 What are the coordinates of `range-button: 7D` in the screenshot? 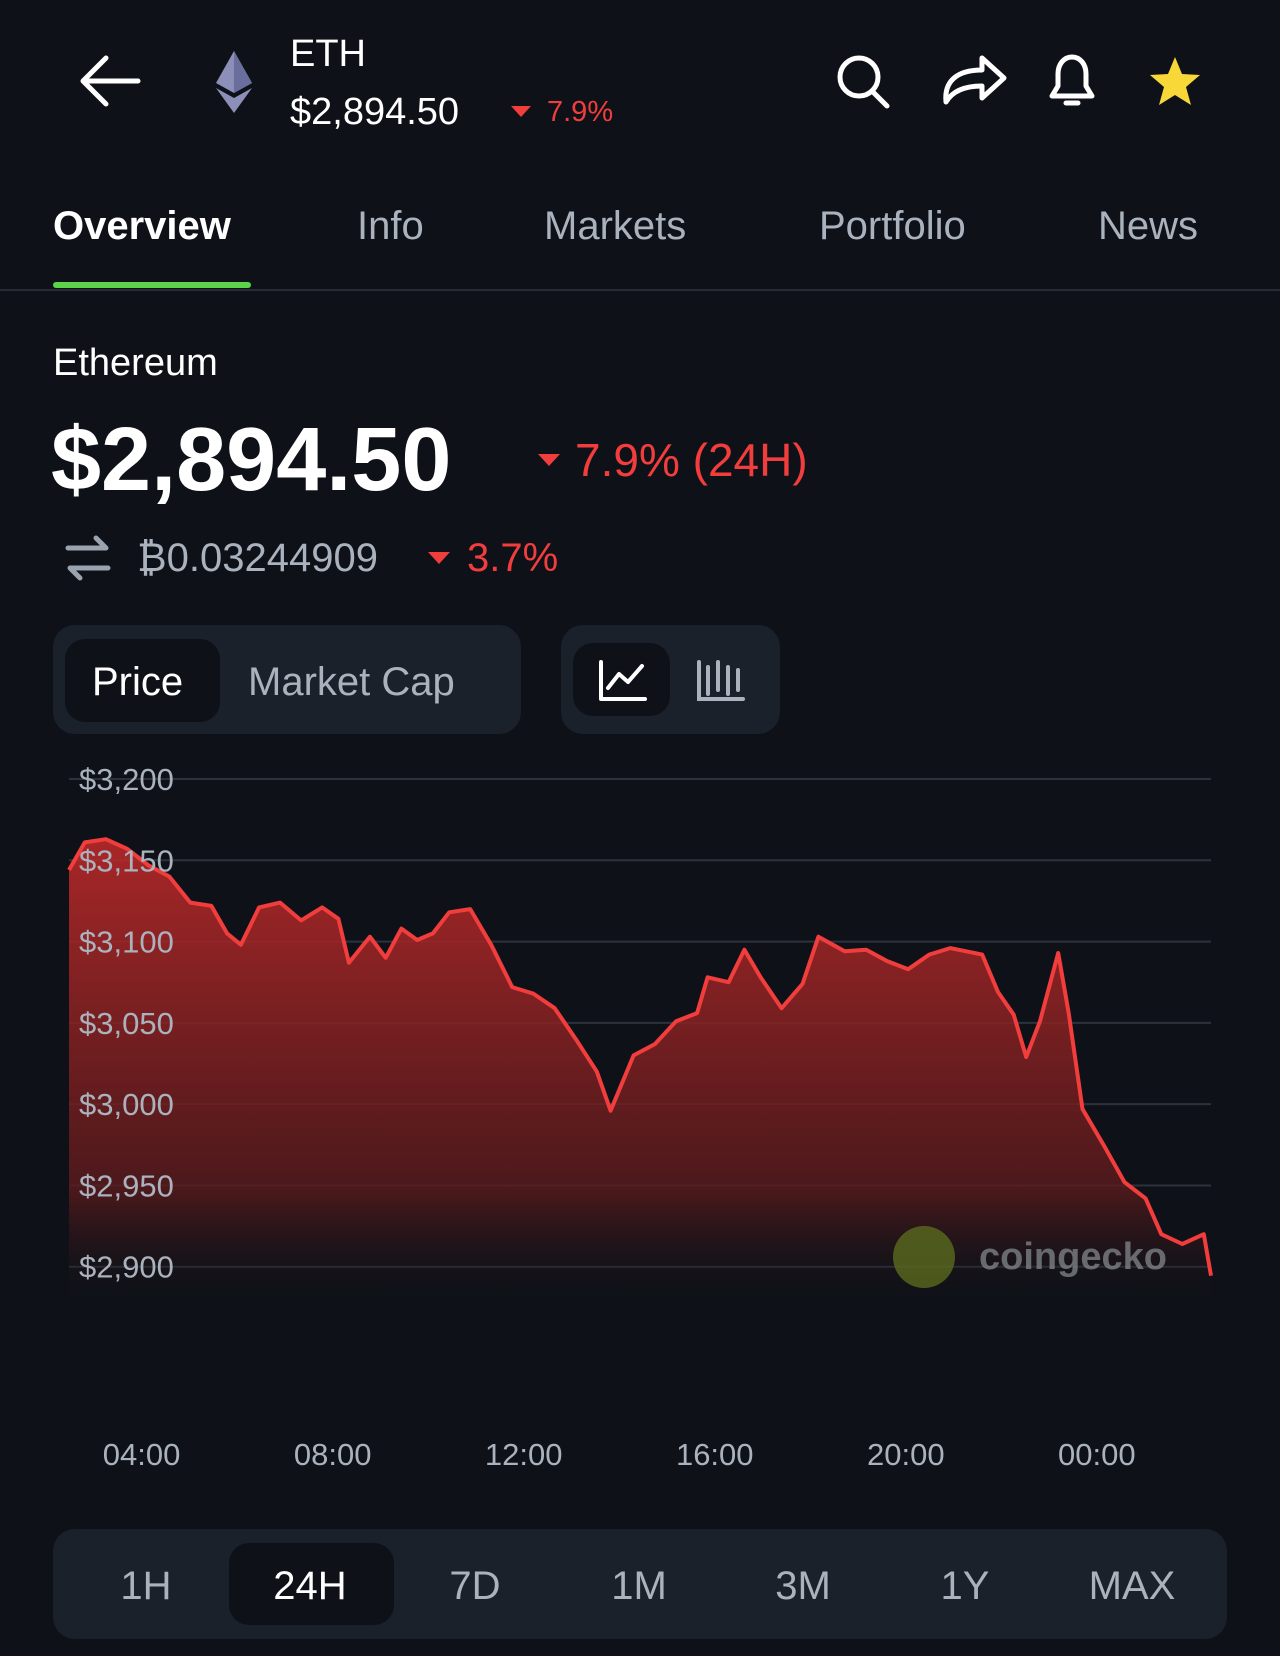 It's located at (475, 1586).